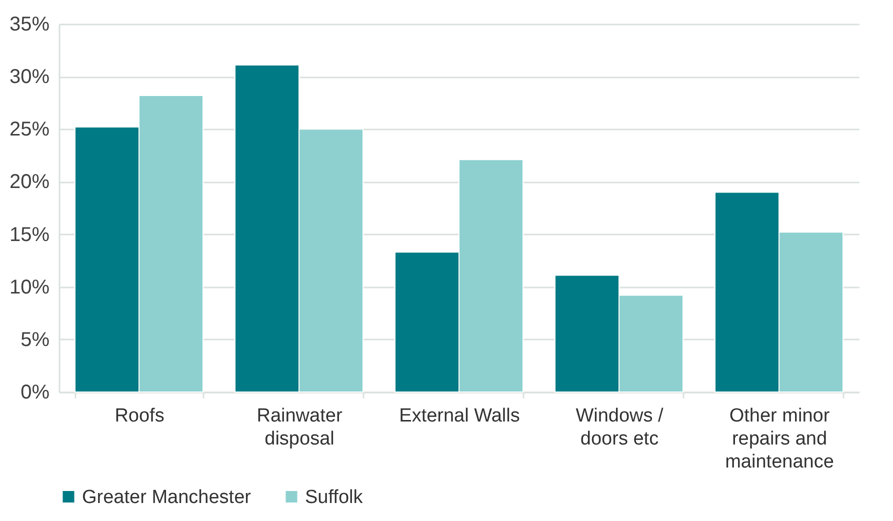 Image resolution: width=893 pixels, height=521 pixels. Describe the element at coordinates (29, 287) in the screenshot. I see `y-tick-label: 10%` at that location.